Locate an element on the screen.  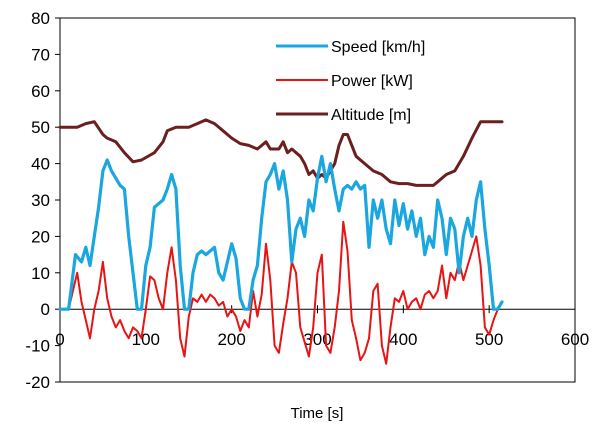
y-tick-label: 20 is located at coordinates (40, 236).